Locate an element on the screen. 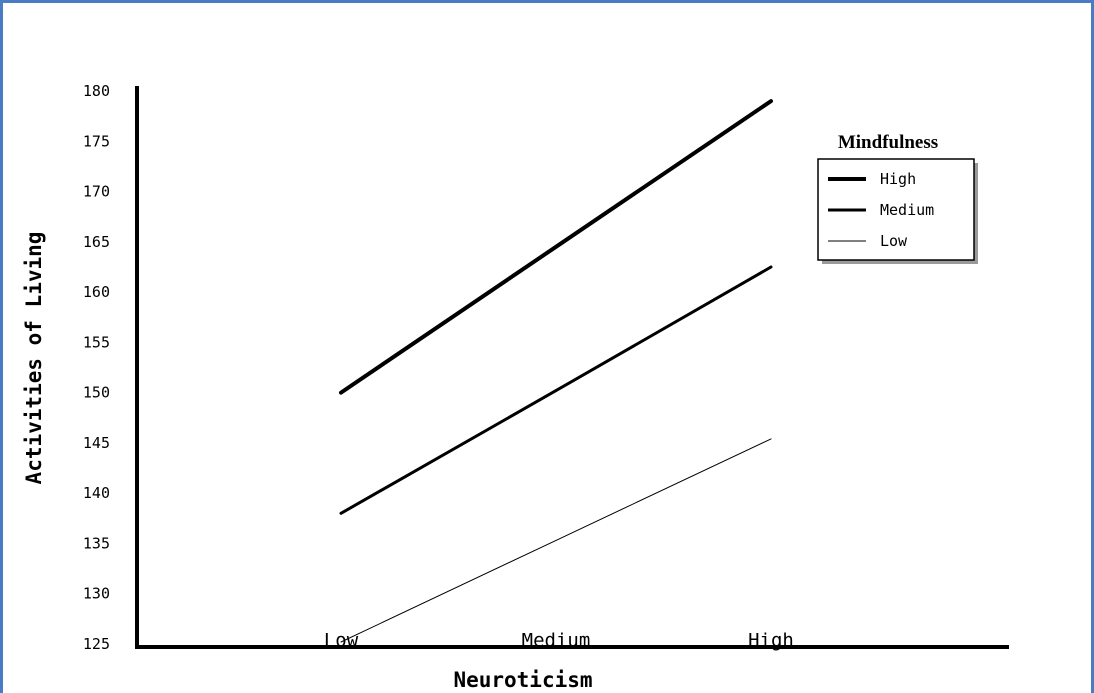 This screenshot has height=693, width=1094. series-line-medium is located at coordinates (556, 390).